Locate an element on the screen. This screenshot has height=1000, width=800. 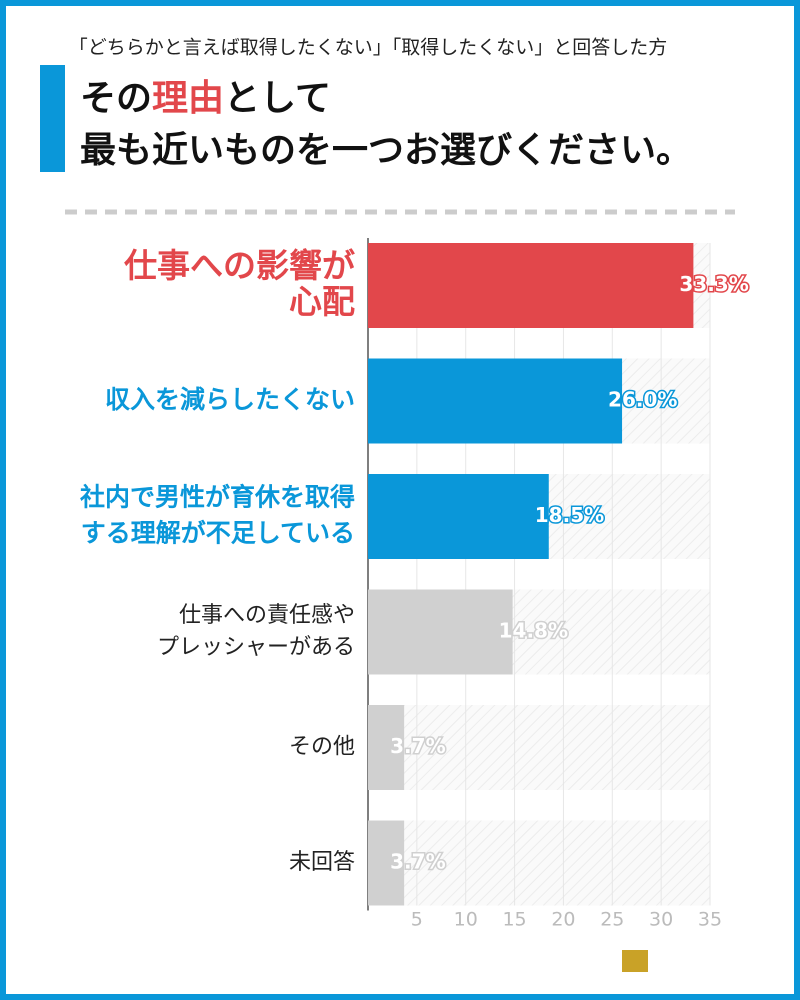
value-label: 14.8% is located at coordinates (533, 631).